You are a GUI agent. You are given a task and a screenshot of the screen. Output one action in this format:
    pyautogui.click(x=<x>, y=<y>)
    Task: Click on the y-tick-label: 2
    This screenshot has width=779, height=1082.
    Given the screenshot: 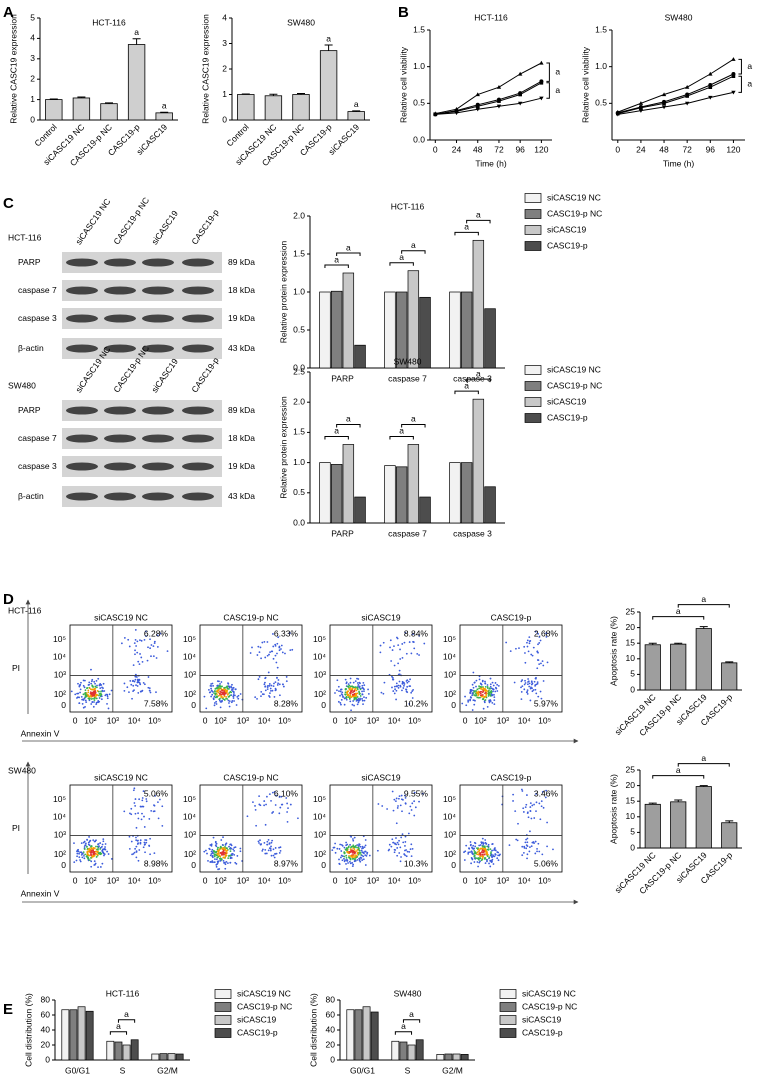 What is the action you would take?
    pyautogui.click(x=224, y=68)
    